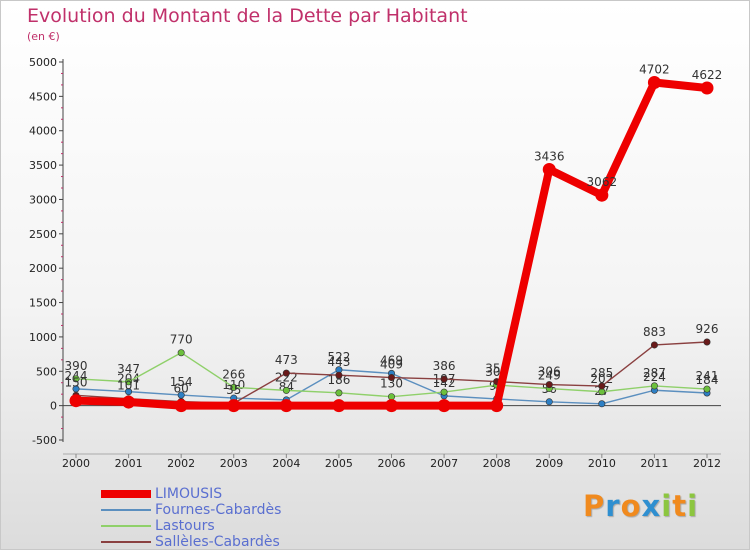 The width and height of the screenshot is (750, 550). What do you see at coordinates (654, 373) in the screenshot?
I see `data-label: 287` at bounding box center [654, 373].